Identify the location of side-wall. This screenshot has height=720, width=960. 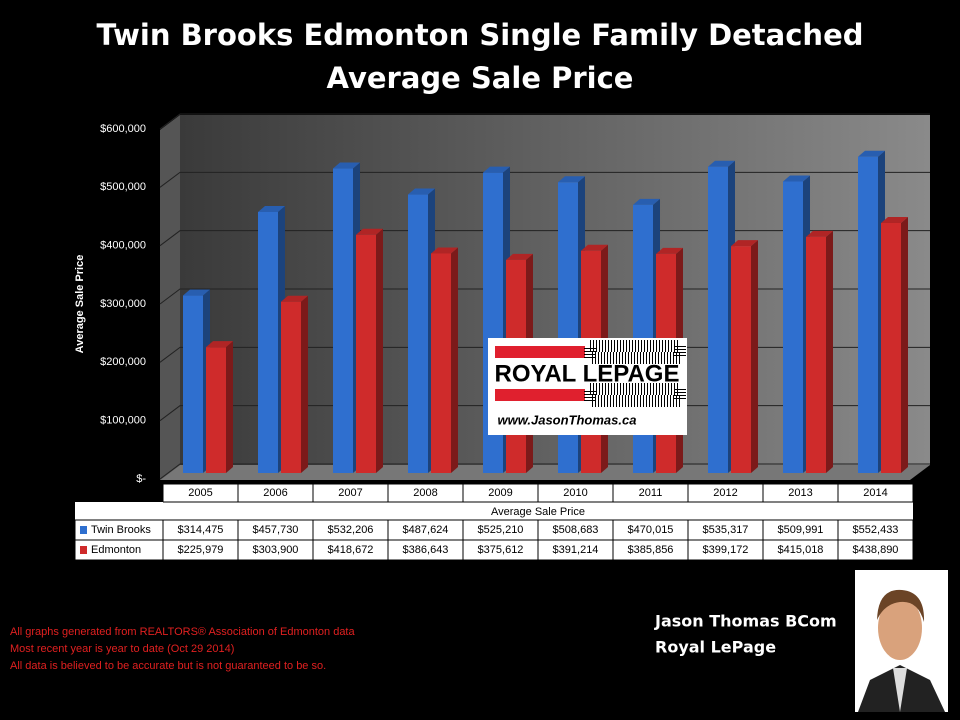
(170, 297).